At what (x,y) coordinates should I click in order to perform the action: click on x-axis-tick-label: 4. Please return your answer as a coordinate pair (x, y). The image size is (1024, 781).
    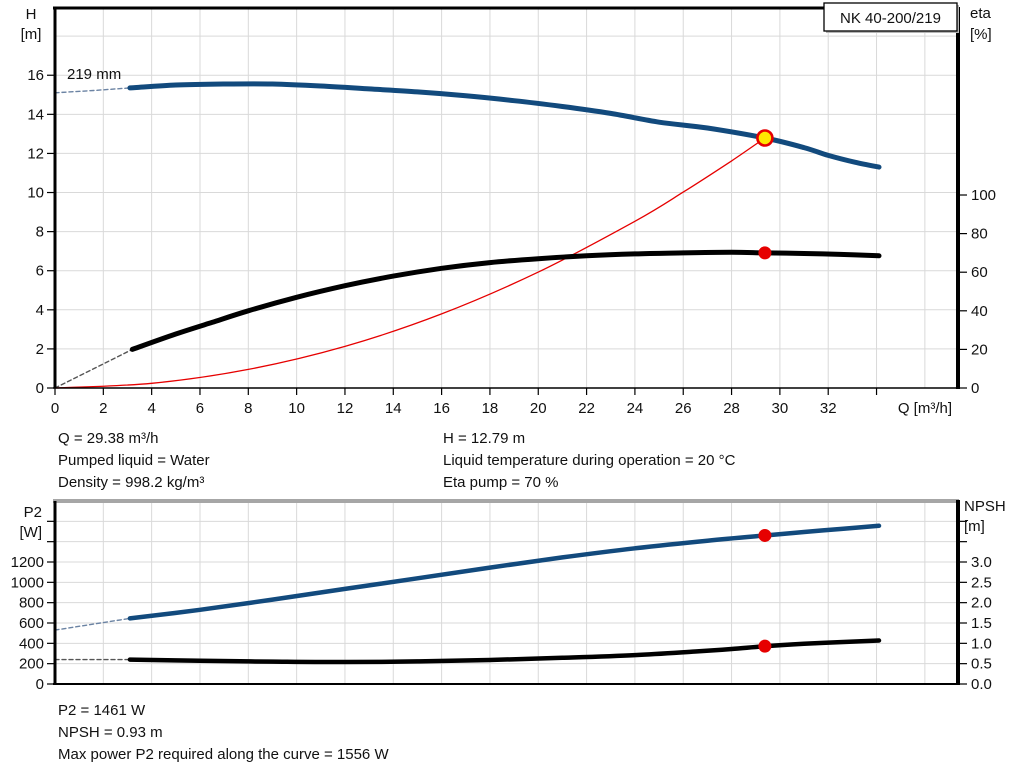
    Looking at the image, I should click on (151, 408).